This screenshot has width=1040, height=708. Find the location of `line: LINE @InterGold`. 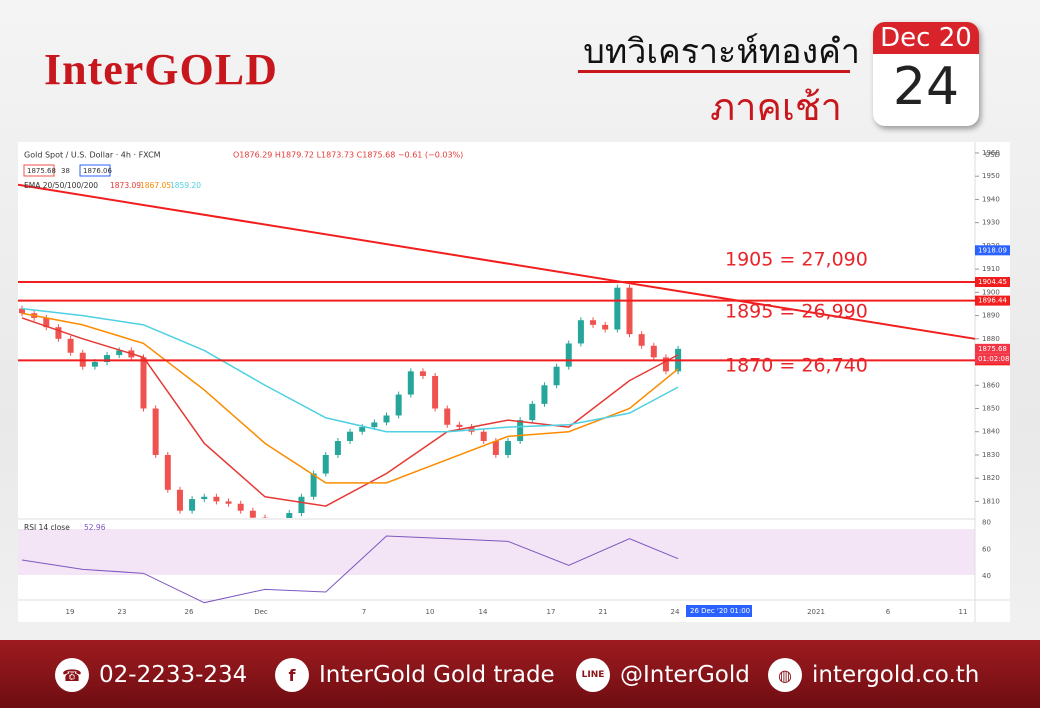

line: LINE @InterGold is located at coordinates (663, 675).